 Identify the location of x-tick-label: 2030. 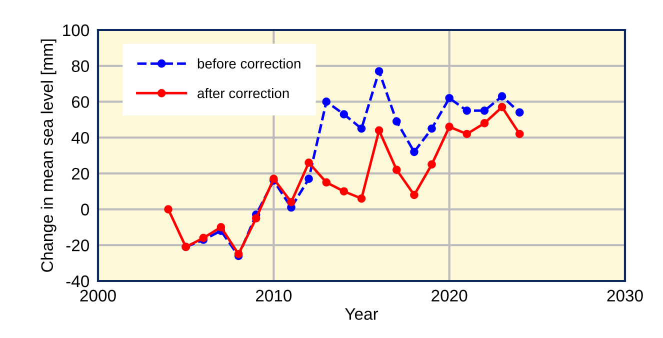
(625, 296).